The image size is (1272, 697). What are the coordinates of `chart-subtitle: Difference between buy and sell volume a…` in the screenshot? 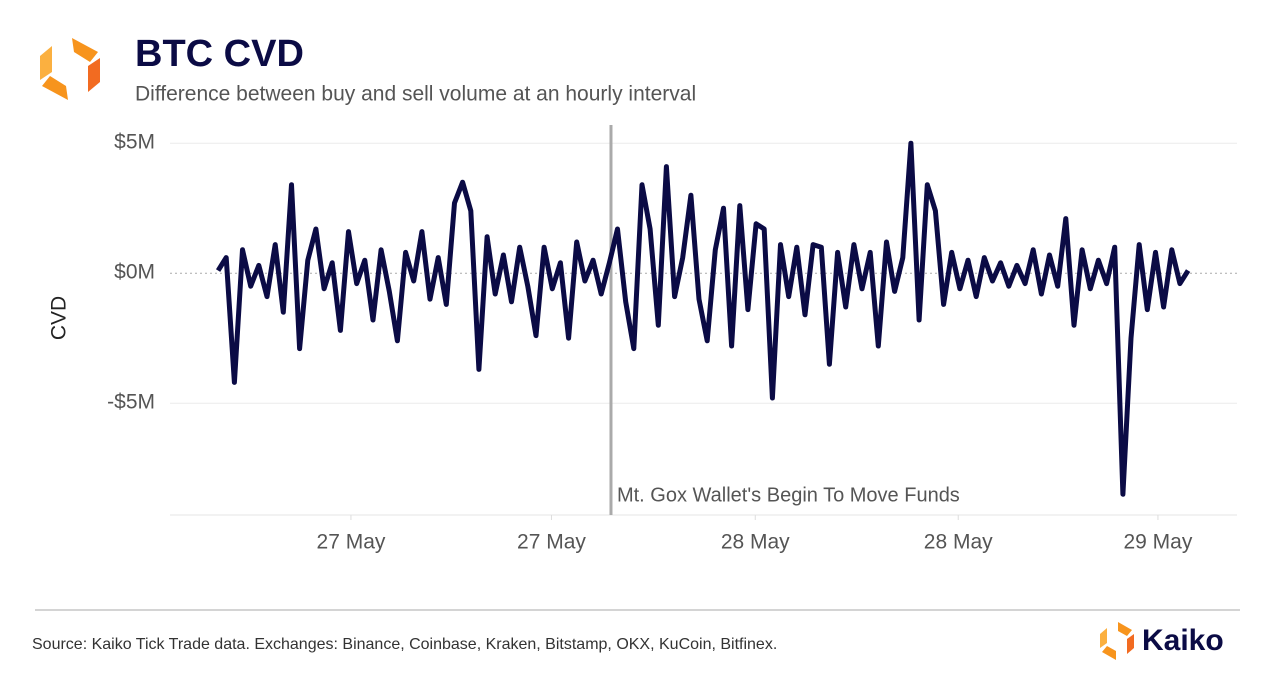 It's located at (415, 94).